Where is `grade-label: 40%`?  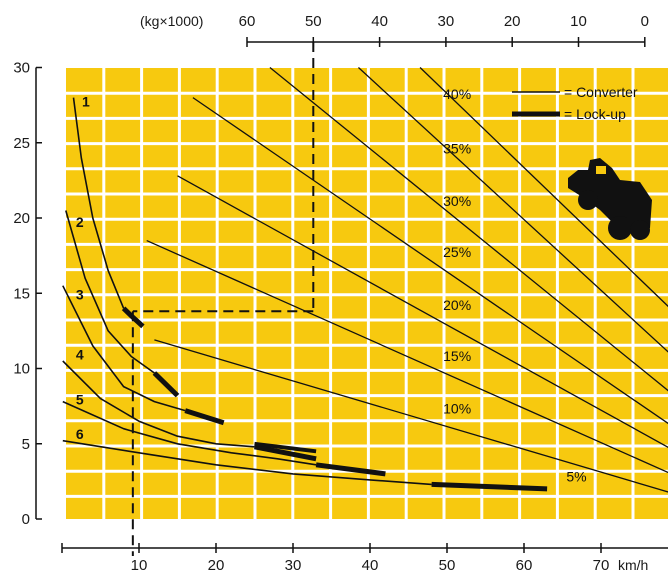 grade-label: 40% is located at coordinates (457, 94).